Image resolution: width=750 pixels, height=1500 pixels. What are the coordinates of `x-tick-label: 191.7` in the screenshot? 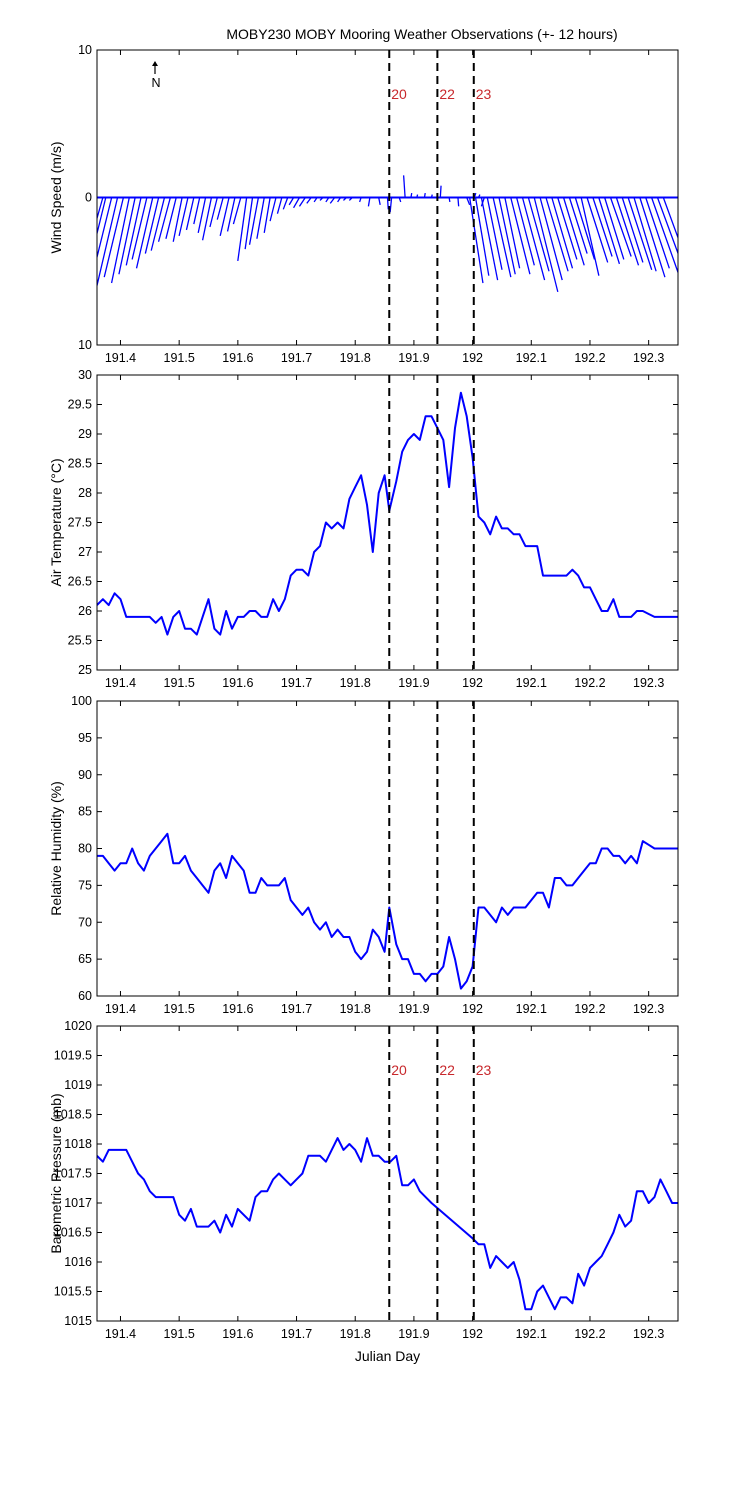 It's located at (296, 1009).